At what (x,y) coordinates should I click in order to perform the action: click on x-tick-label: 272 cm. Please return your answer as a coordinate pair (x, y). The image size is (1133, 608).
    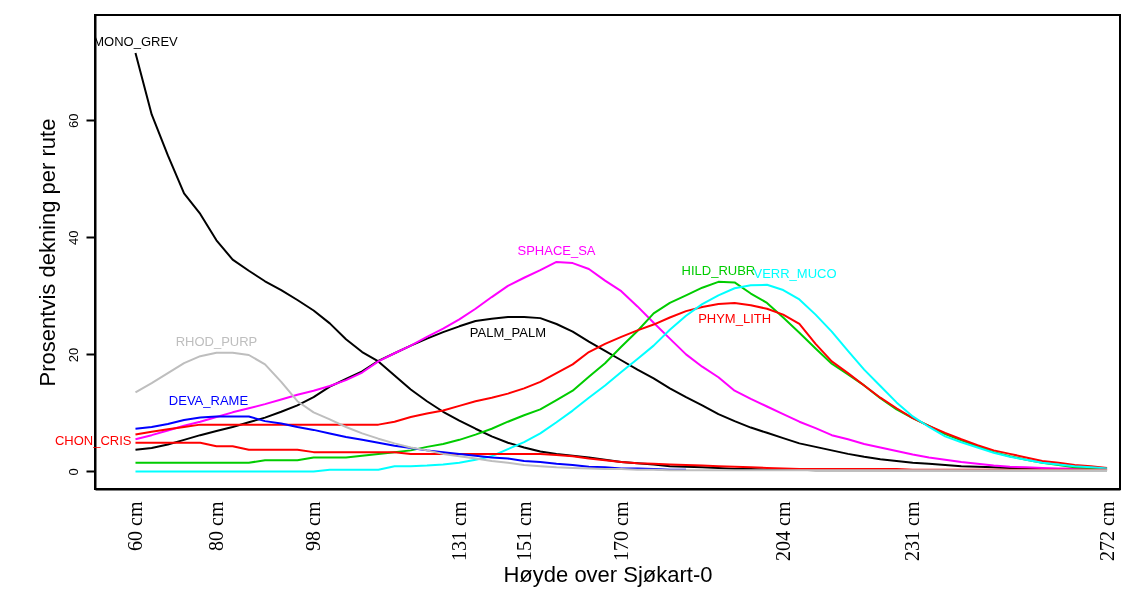
    Looking at the image, I should click on (1106, 531).